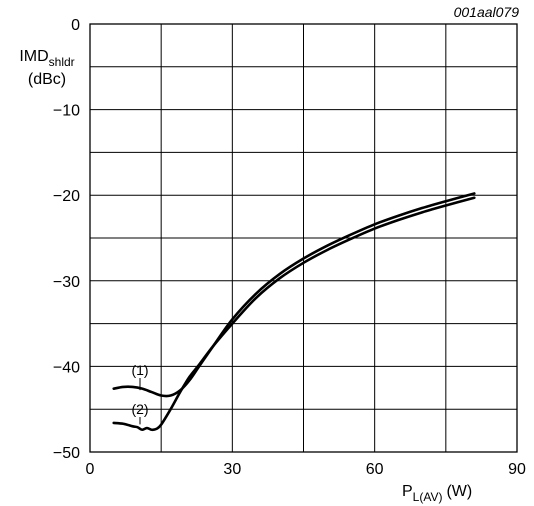 This screenshot has height=506, width=534. Describe the element at coordinates (75, 25) in the screenshot. I see `y-tick-label: 0` at that location.